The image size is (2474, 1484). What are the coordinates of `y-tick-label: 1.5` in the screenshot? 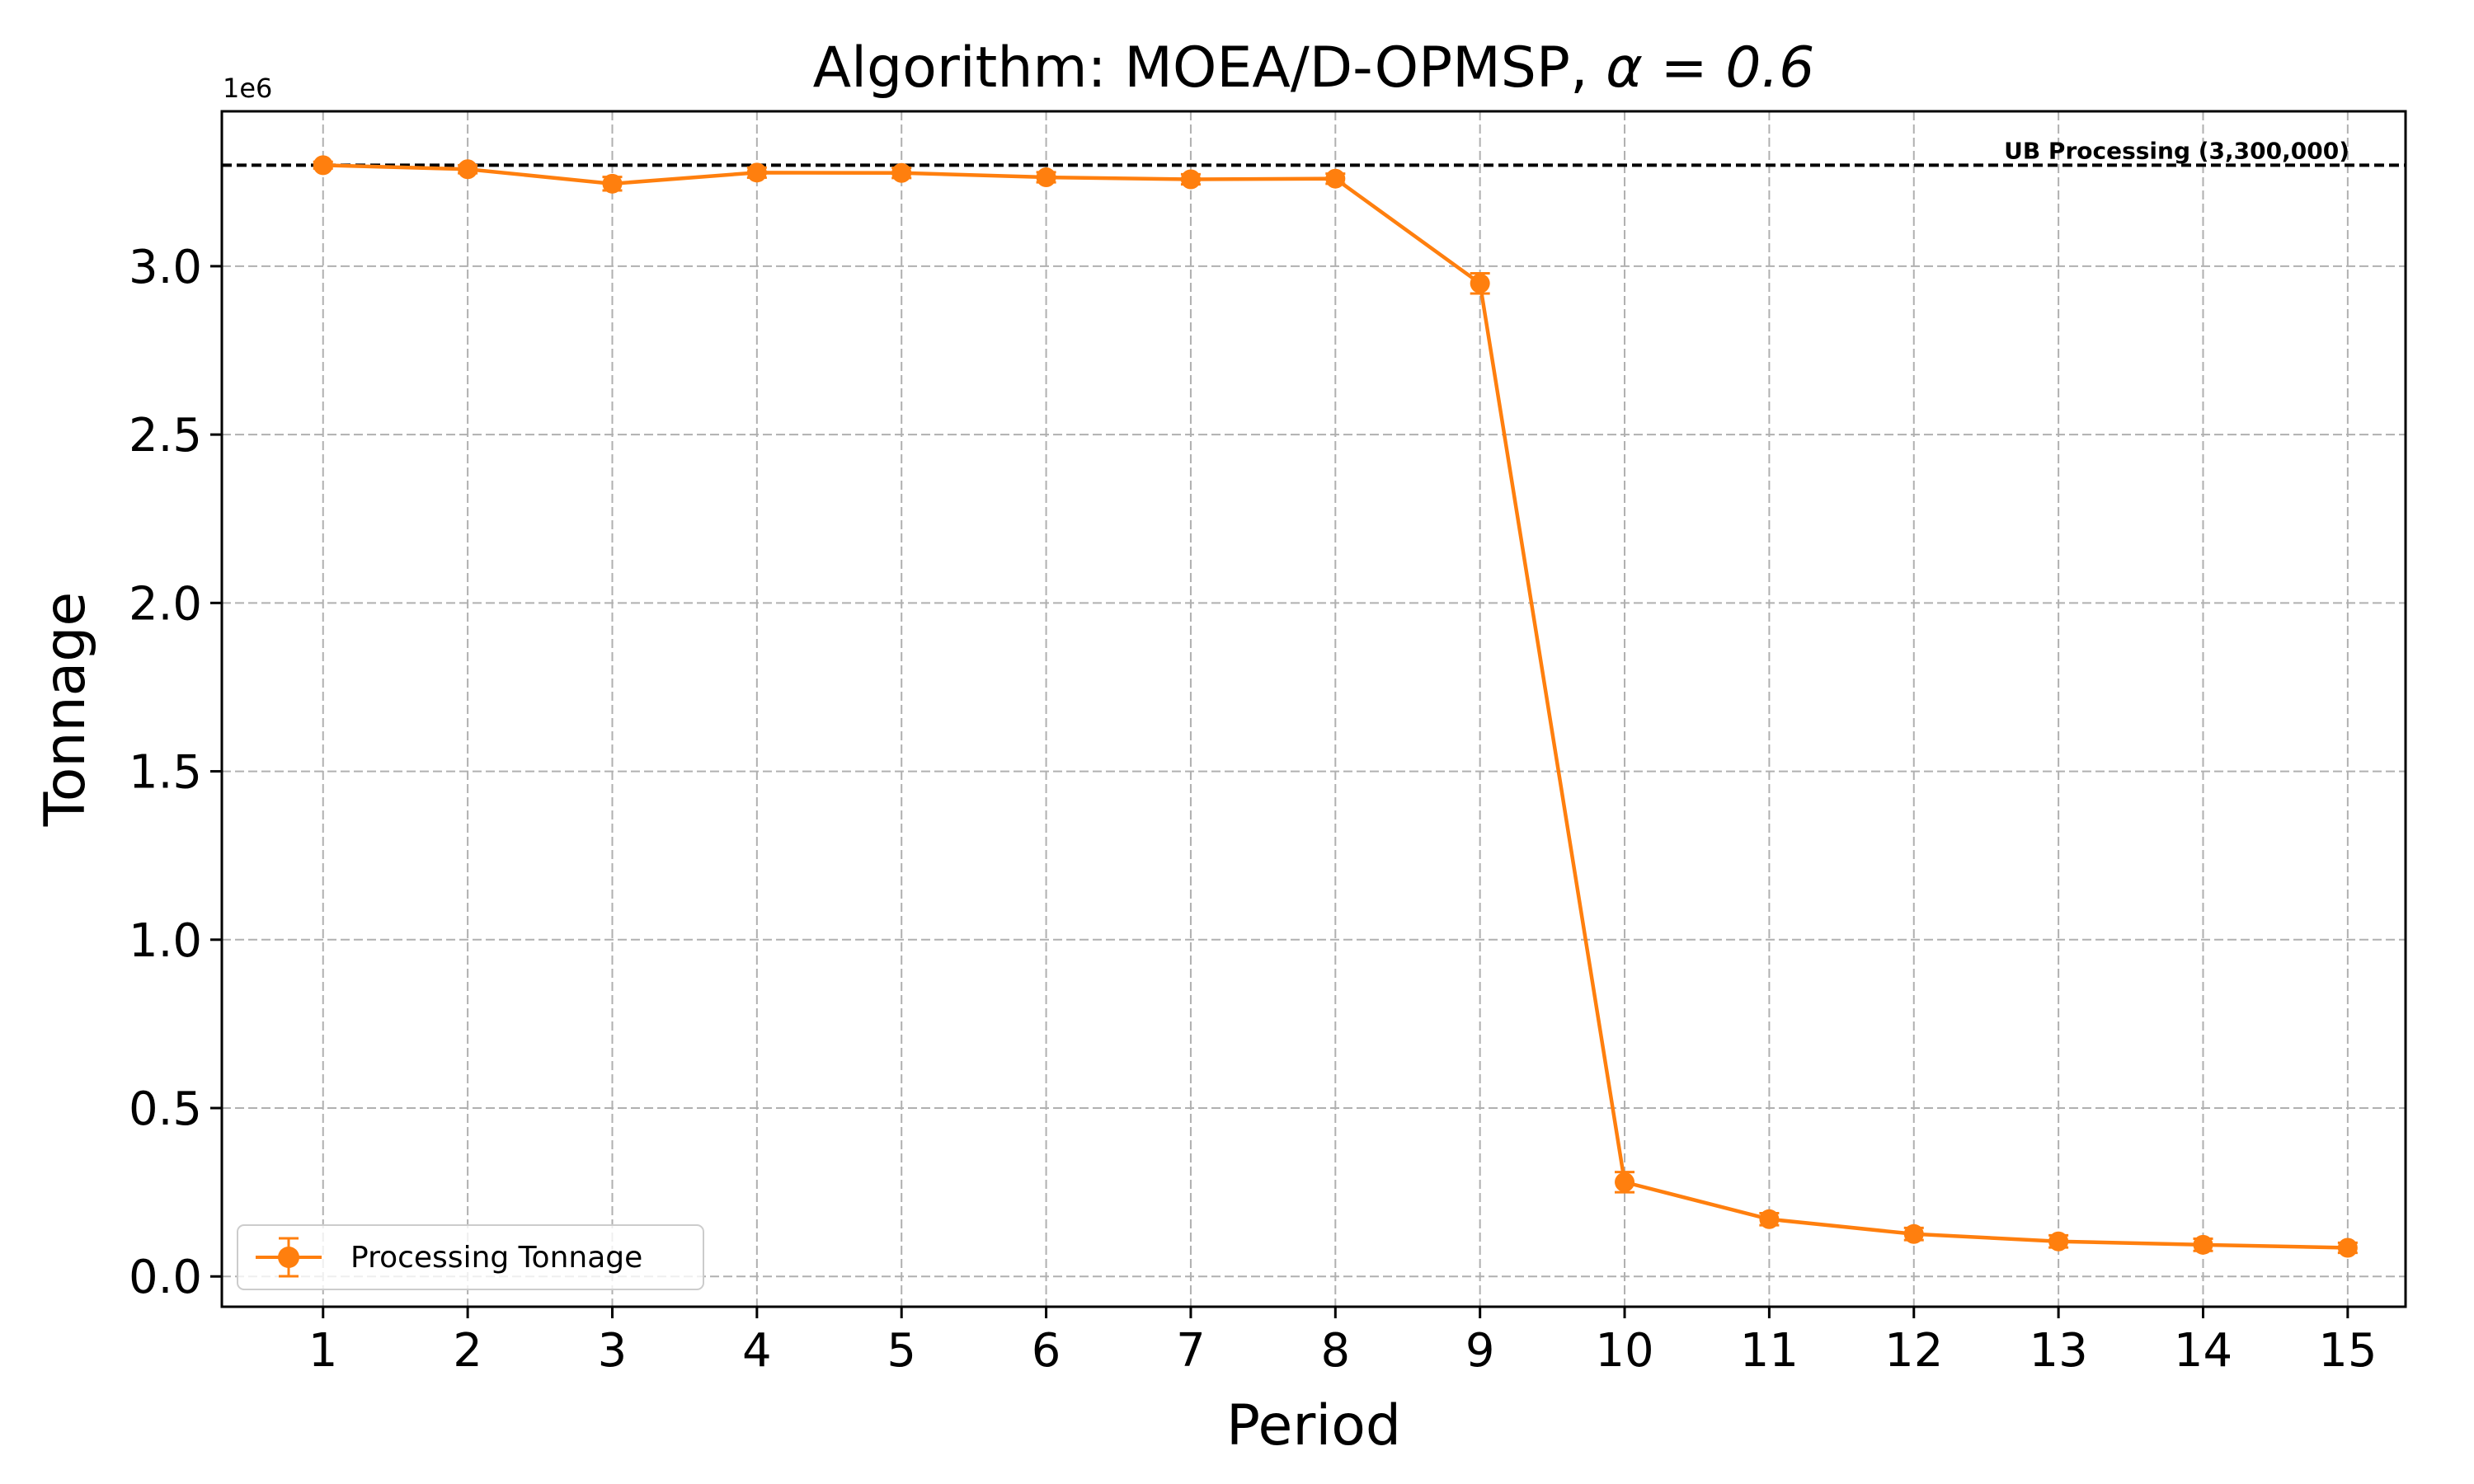 It's located at (165, 773).